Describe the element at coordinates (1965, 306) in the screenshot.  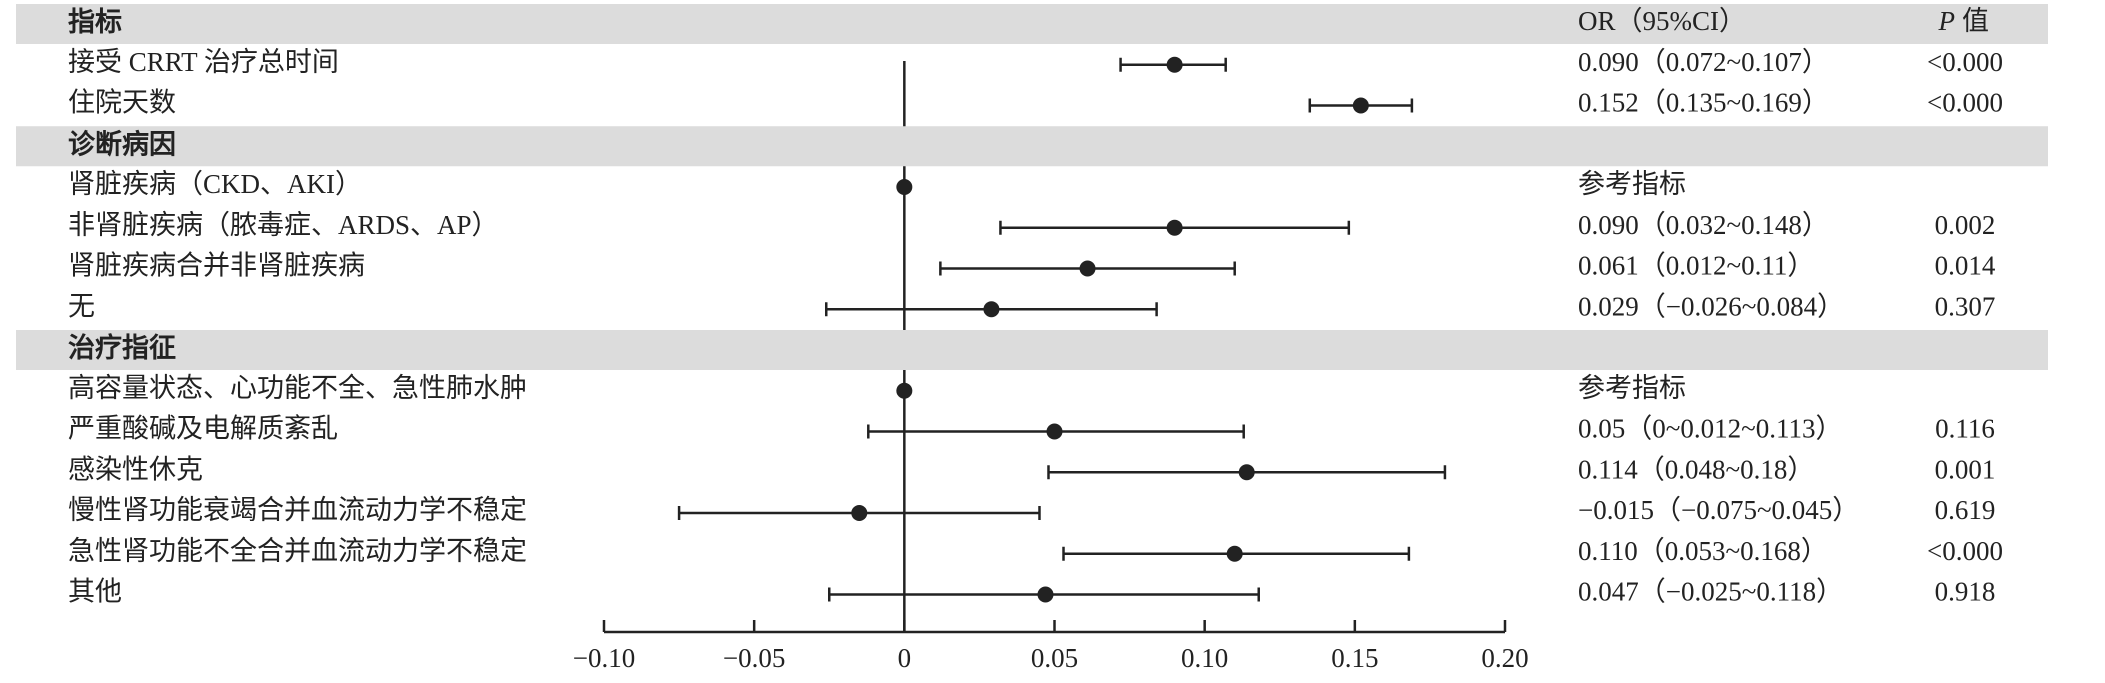
I see `p-value: 0.307` at that location.